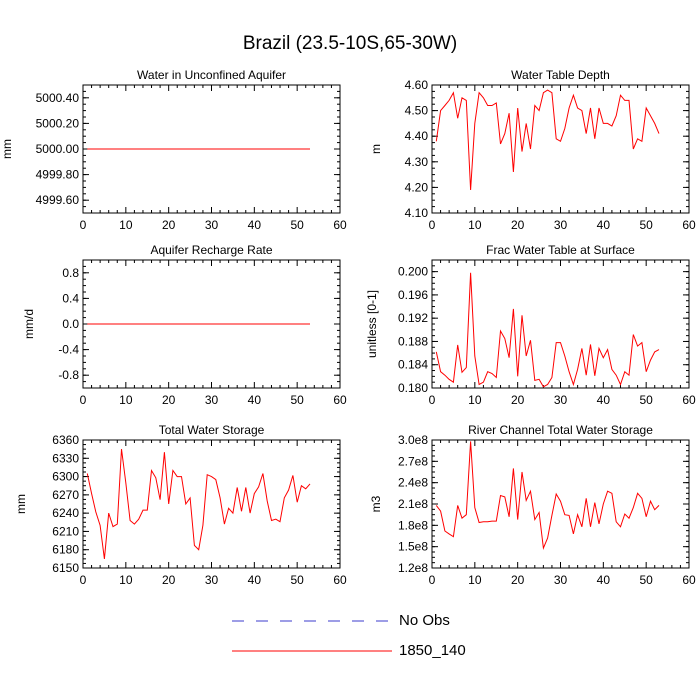 Image resolution: width=700 pixels, height=700 pixels. Describe the element at coordinates (560, 250) in the screenshot. I see `panel-title: Frac Water Table at Surface` at that location.